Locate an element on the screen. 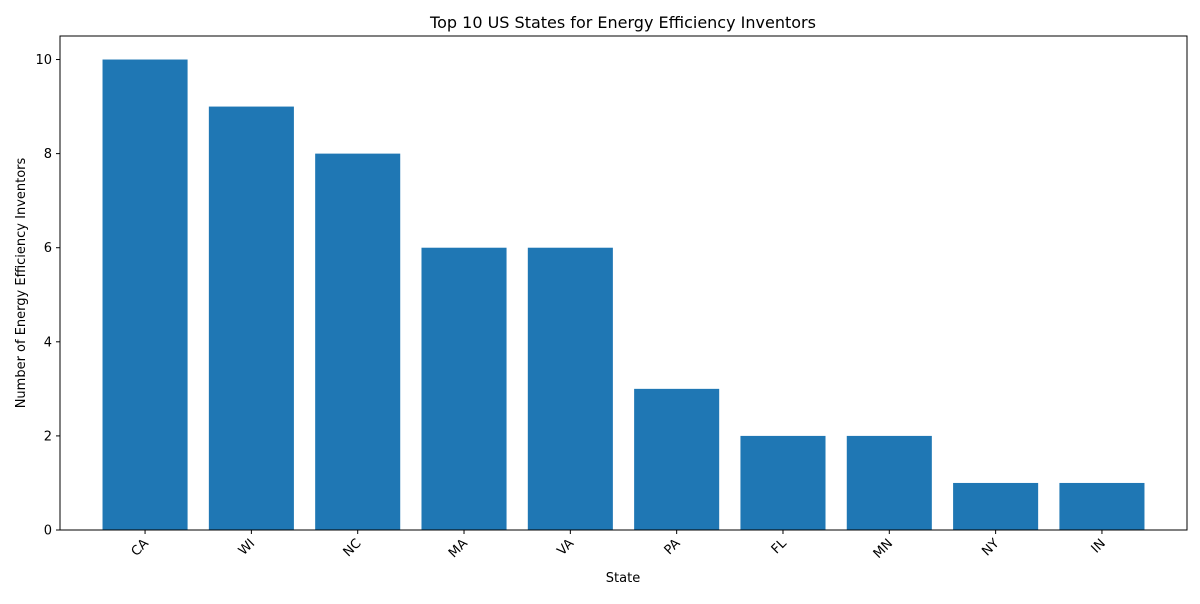  bar-mn is located at coordinates (889, 483).